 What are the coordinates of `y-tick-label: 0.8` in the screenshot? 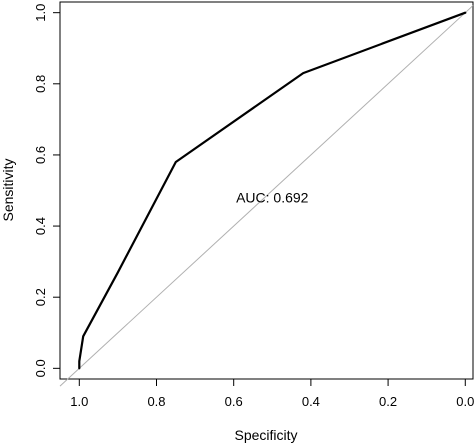 It's located at (40, 84).